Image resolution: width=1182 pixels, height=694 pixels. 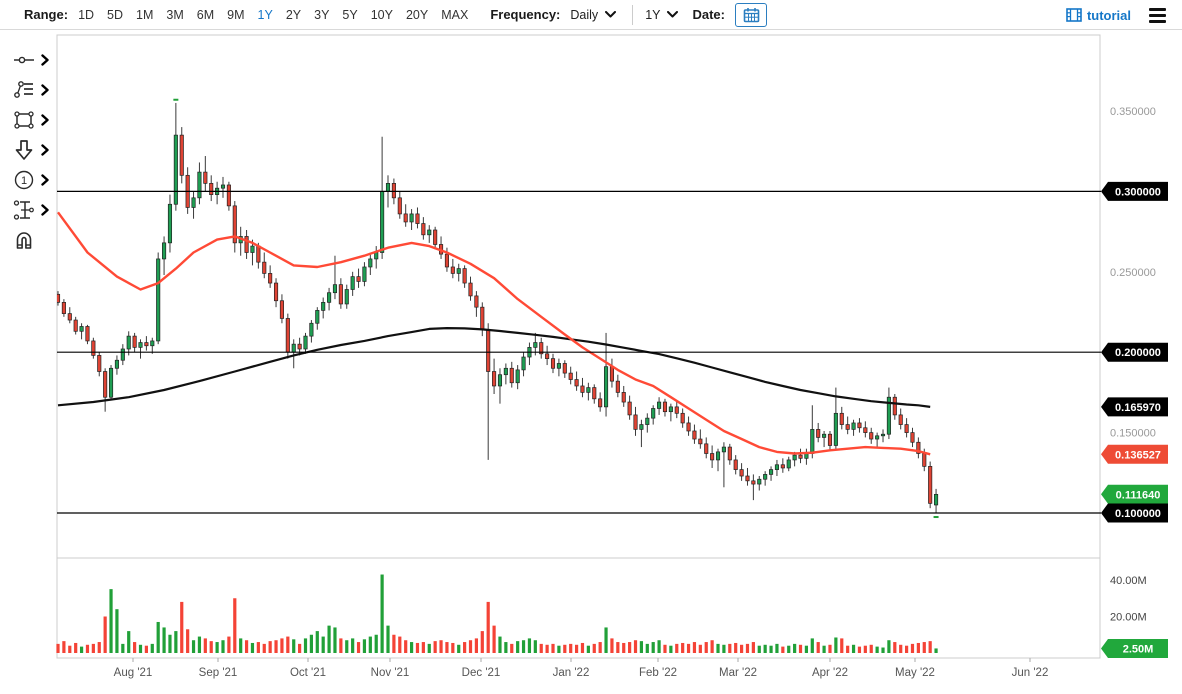 I want to click on price-badge: 0.200000, so click(x=1134, y=352).